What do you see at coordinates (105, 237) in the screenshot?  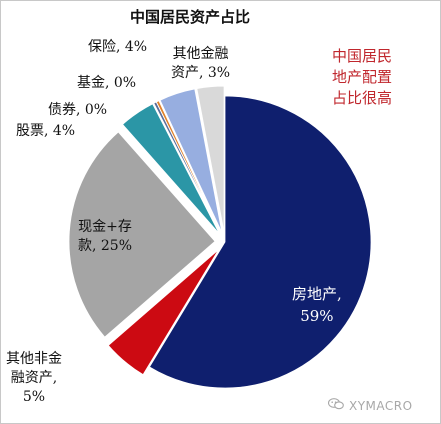 I see `label-cash: 现金+存 款, 25%` at bounding box center [105, 237].